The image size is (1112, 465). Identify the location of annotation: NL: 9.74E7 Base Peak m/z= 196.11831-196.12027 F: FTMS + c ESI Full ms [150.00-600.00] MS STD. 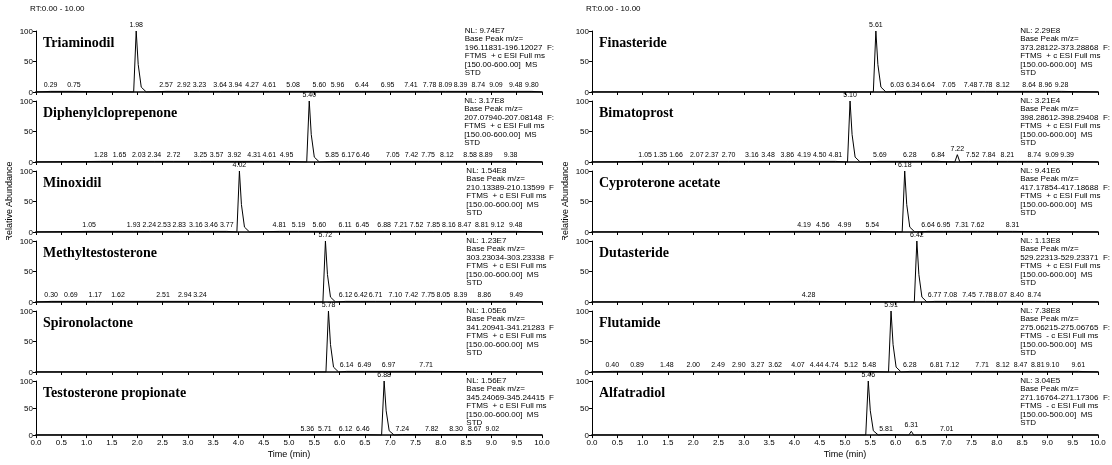
(509, 51).